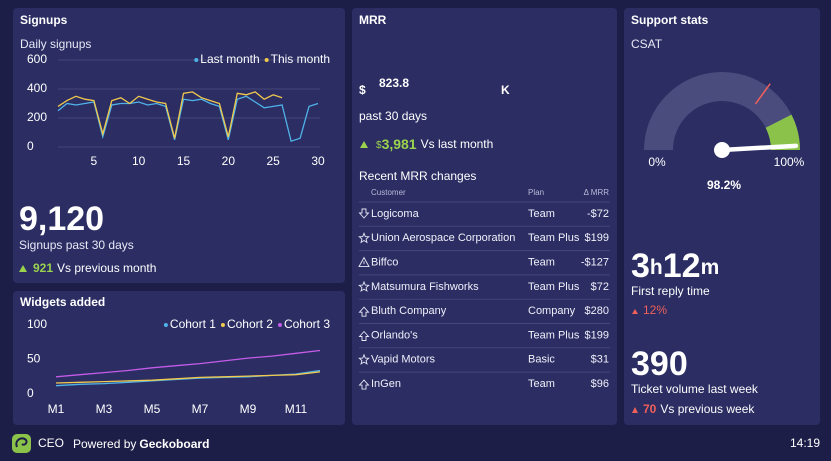 The width and height of the screenshot is (831, 461). I want to click on change-value: 3,981, so click(399, 144).